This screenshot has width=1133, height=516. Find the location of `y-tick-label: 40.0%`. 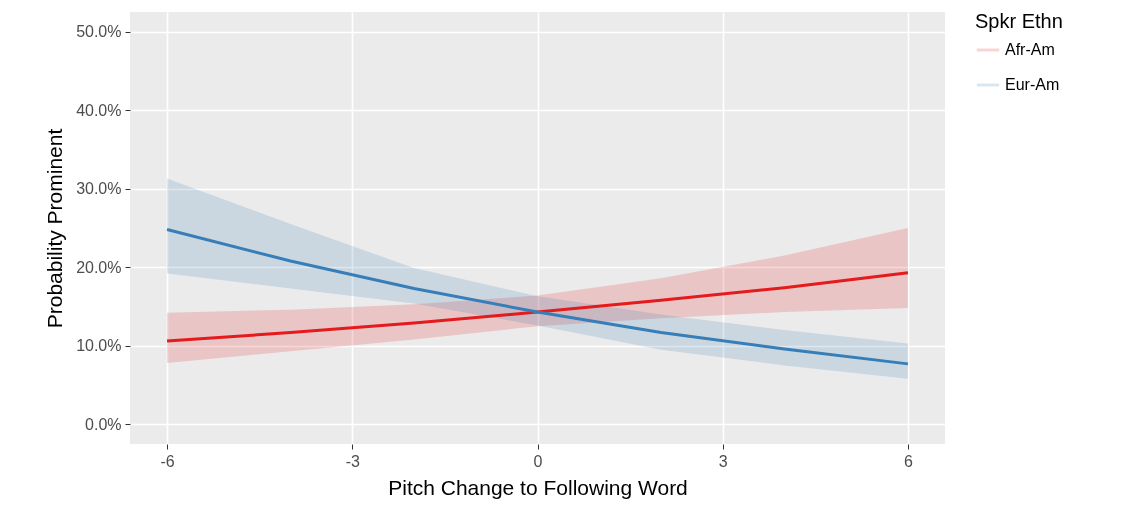

y-tick-label: 40.0% is located at coordinates (99, 110).